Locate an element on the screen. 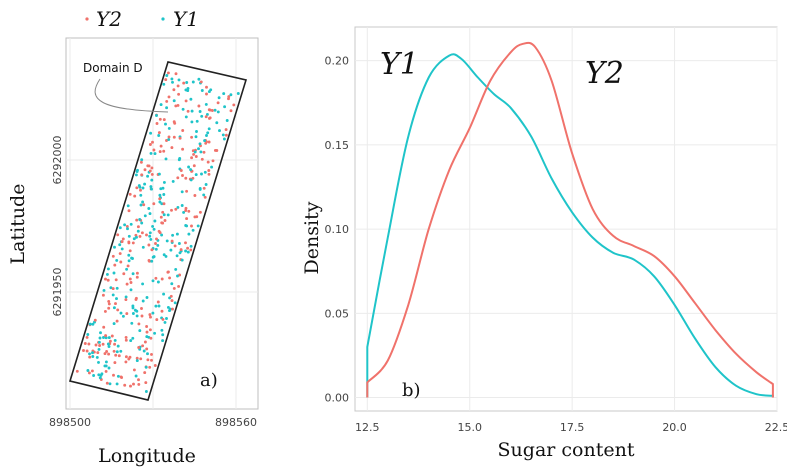 The image size is (787, 468). y-tick-label: 0.15 is located at coordinates (337, 145).